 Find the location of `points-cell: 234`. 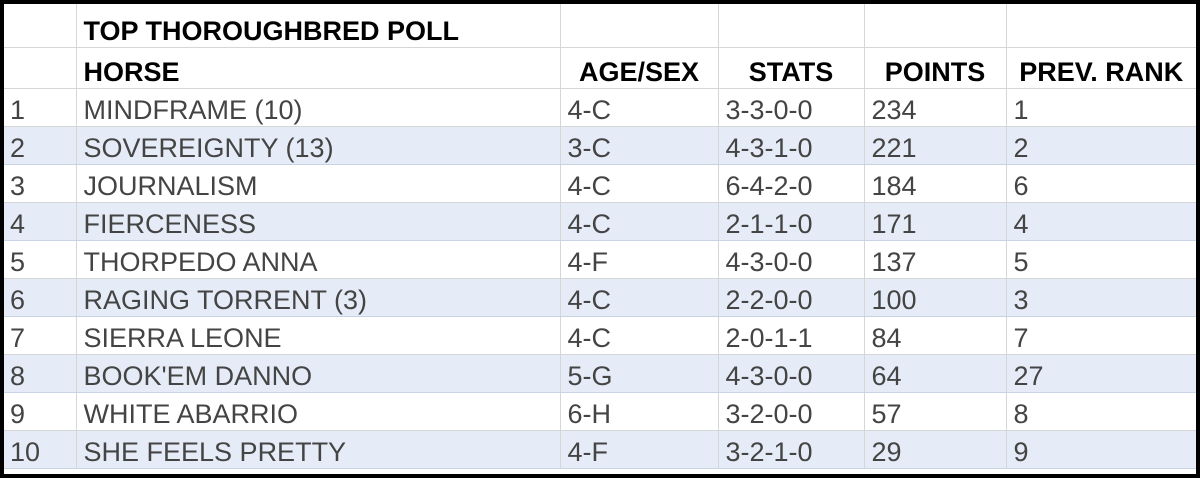

points-cell: 234 is located at coordinates (935, 107).